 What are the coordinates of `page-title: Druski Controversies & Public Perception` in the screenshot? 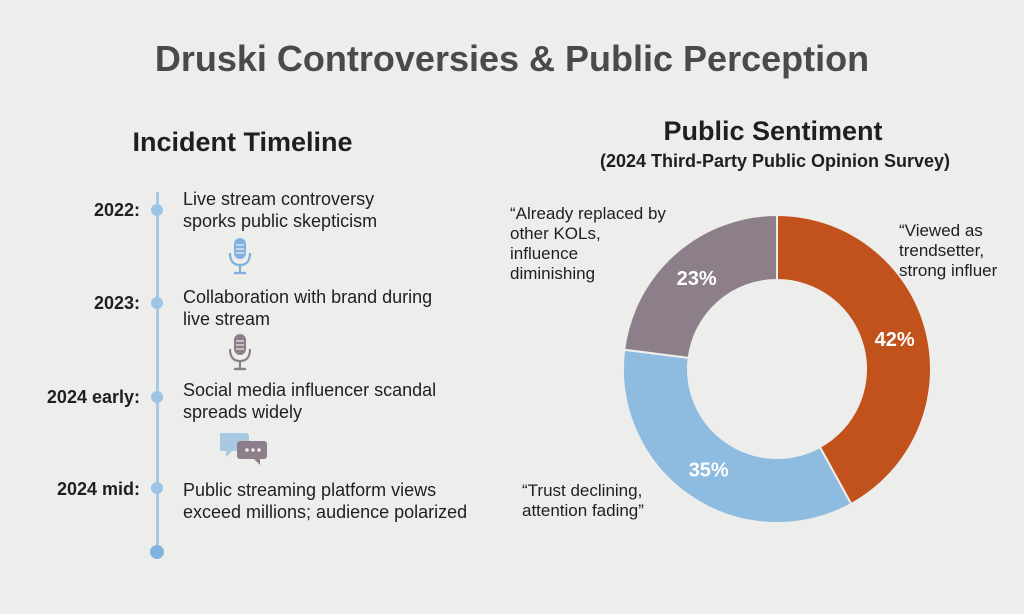 It's located at (512, 58).